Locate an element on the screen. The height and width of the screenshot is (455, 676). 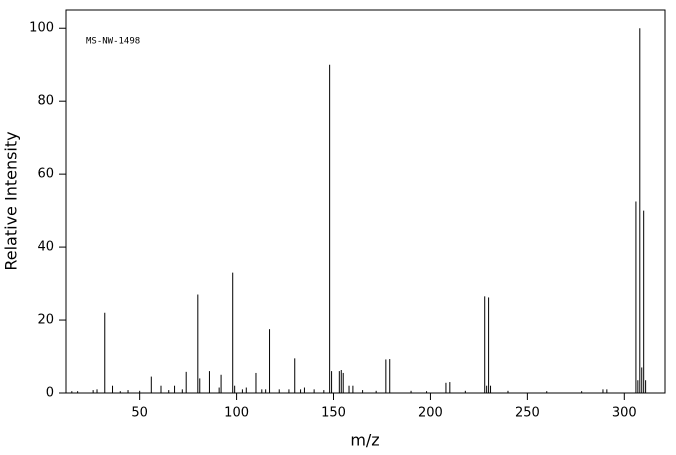
x-axis-label: m/z is located at coordinates (364, 440).